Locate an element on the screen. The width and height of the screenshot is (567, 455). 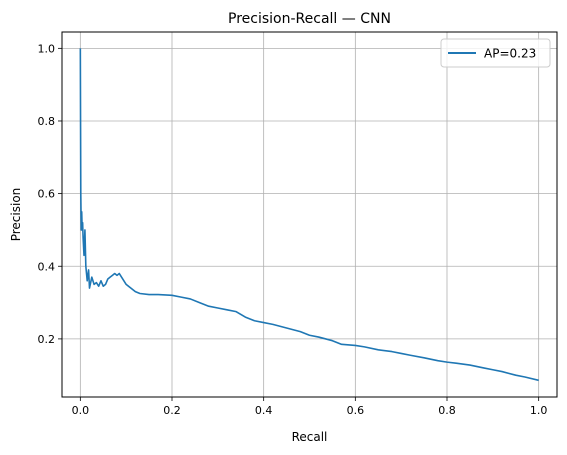
x-tick-label: 1.0 is located at coordinates (539, 410).